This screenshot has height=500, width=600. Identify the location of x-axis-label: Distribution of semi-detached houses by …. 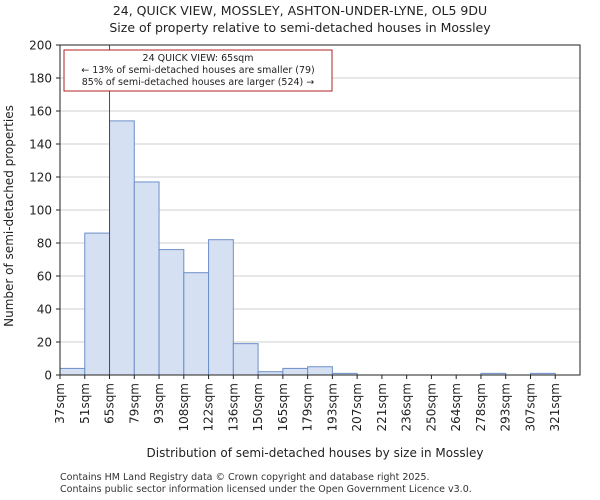
(315, 453).